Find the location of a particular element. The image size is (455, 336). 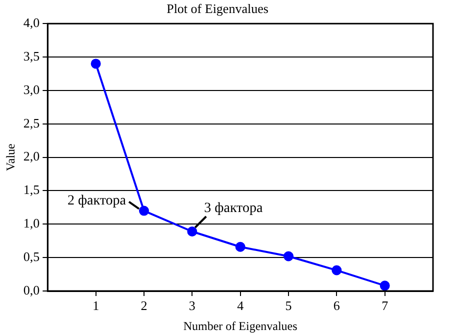

y-tick-label: 0,0 is located at coordinates (31, 290).